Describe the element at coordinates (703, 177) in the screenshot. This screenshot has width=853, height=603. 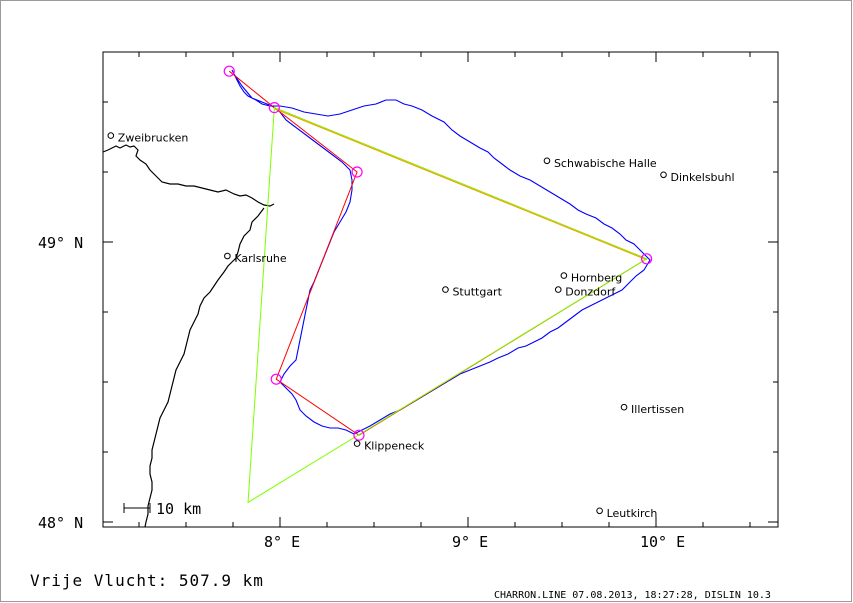
I see `city-label: Dinkelsbuhl` at that location.